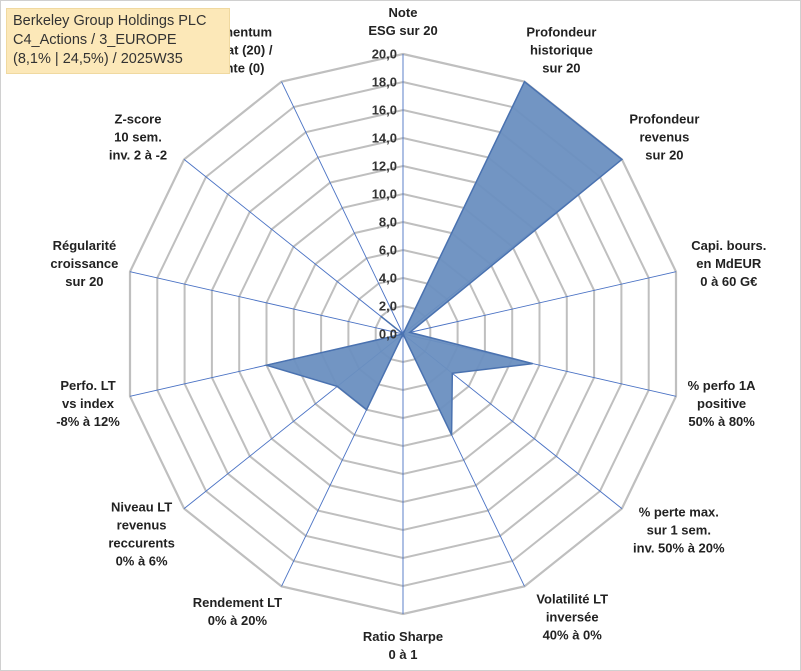 The height and width of the screenshot is (671, 801). I want to click on axis-label: Profondeur revenus sur 20, so click(664, 137).